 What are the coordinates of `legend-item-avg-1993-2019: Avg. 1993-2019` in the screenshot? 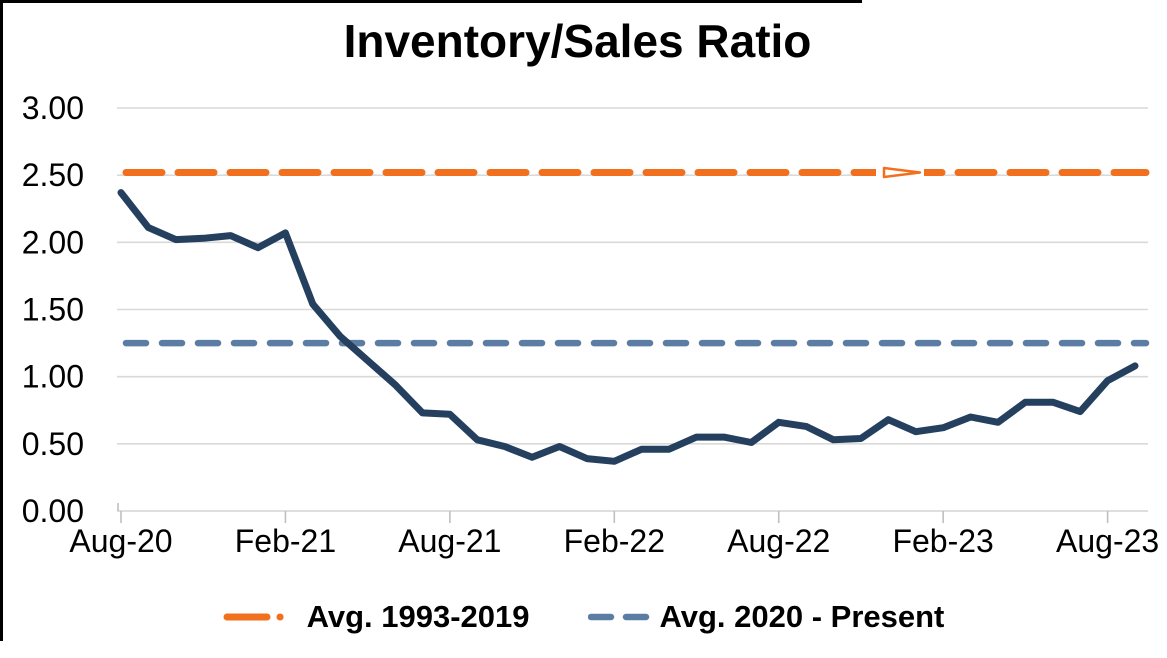 It's located at (376, 617).